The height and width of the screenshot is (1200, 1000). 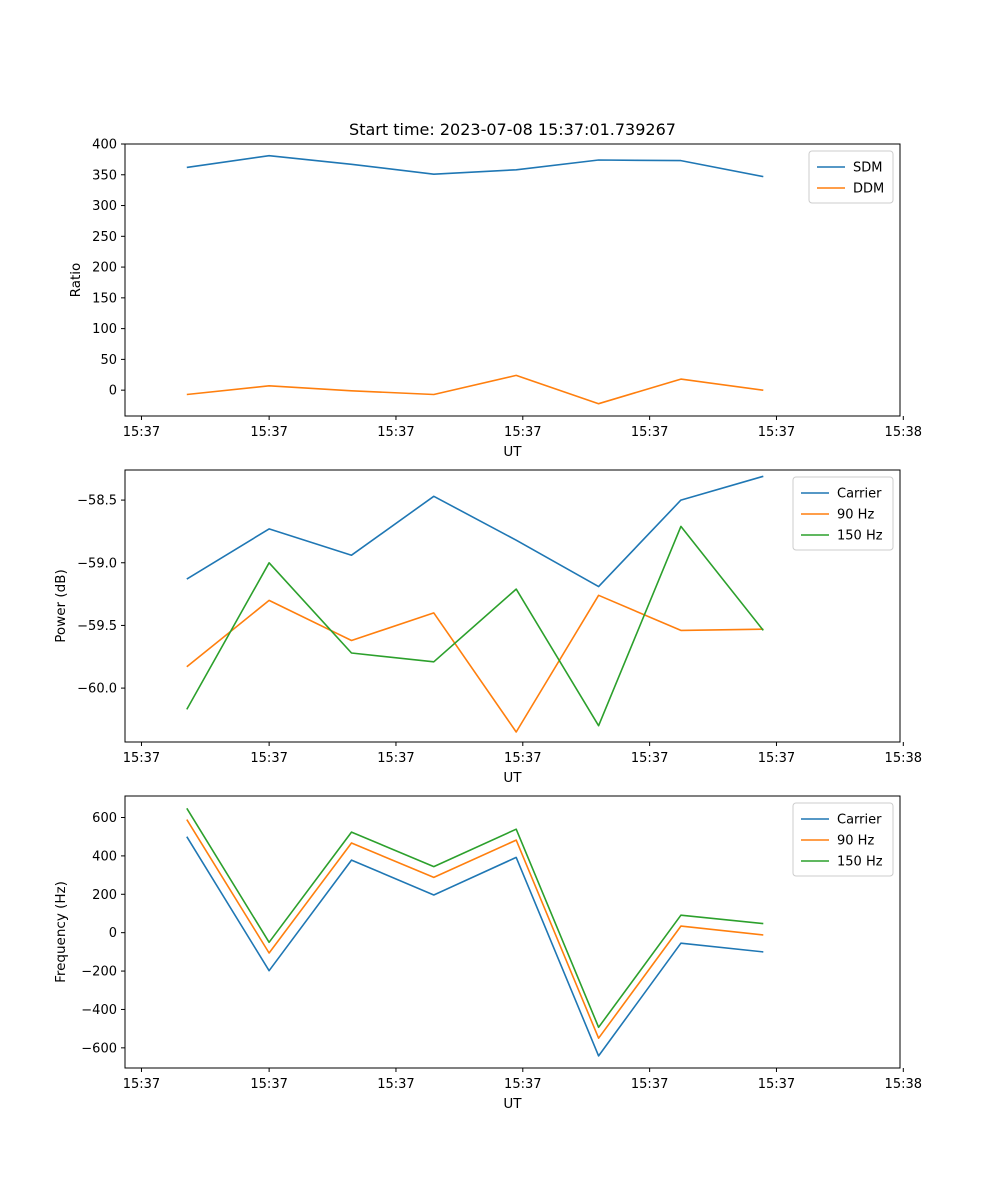 I want to click on y-tick-label: −400, so click(x=99, y=1010).